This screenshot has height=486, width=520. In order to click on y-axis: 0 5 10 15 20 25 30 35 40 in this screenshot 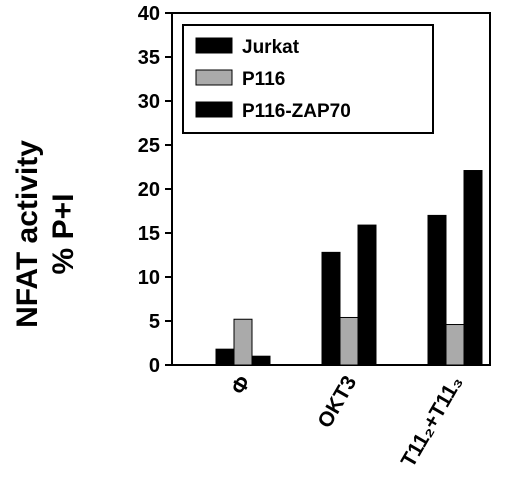, I will do `click(155, 190)`.